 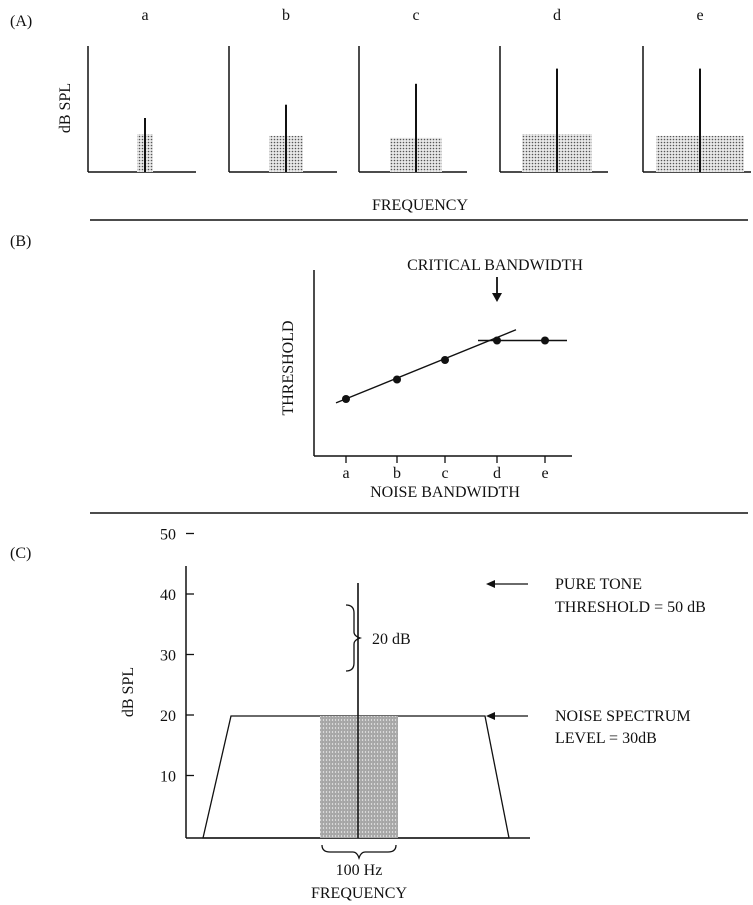 I want to click on noise-label-arrowhead, so click(x=490, y=716).